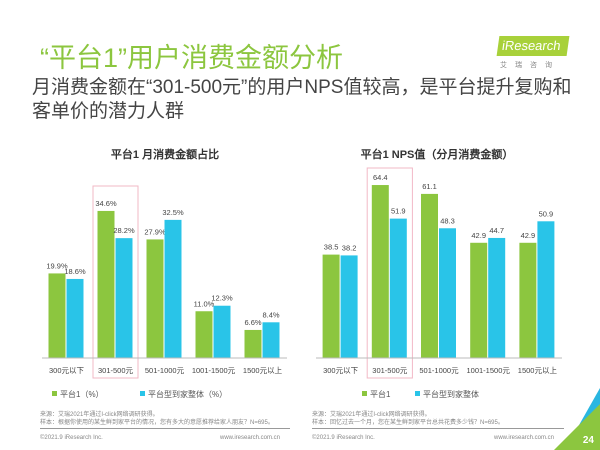  Describe the element at coordinates (408, 423) in the screenshot. I see `right-sample: 样本：回忆过去一个月，您在某生鲜到家平台总共花费多少钱？N=695。` at that location.